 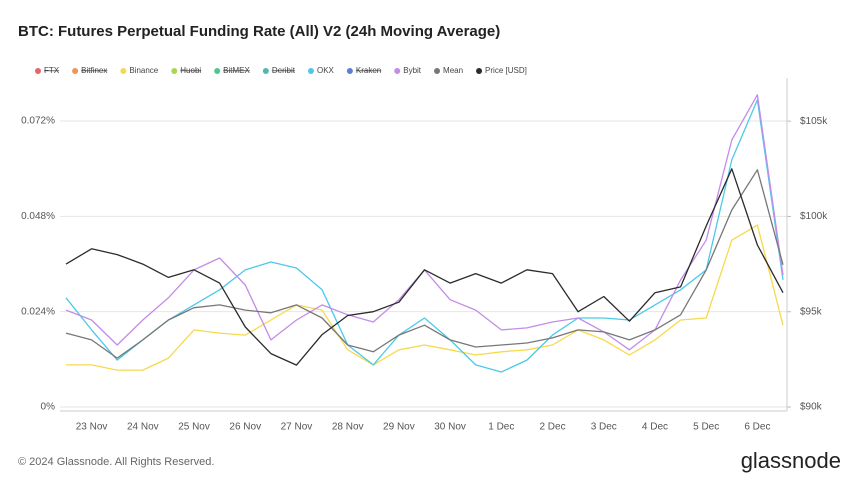 I want to click on x-tick-label: 28 Nov, so click(x=348, y=427).